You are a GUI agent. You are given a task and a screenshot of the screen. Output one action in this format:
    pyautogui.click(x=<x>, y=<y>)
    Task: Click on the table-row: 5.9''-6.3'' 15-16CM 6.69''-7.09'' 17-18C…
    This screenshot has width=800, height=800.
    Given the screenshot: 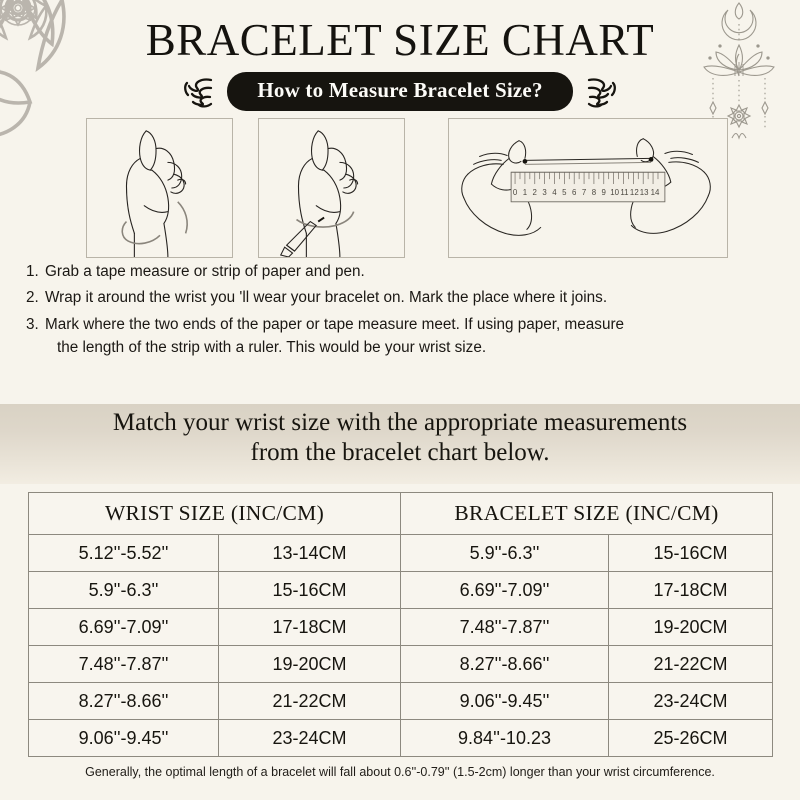 What is the action you would take?
    pyautogui.click(x=401, y=590)
    